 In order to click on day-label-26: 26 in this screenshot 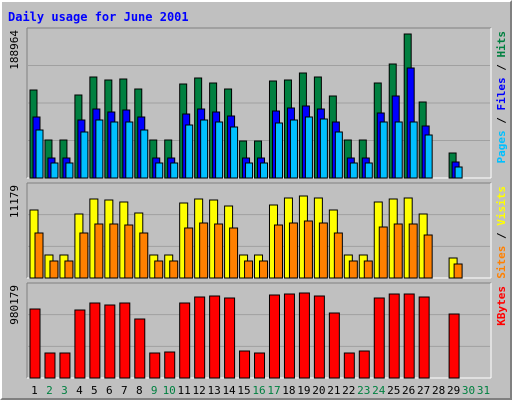, I will do `click(408, 390)`.